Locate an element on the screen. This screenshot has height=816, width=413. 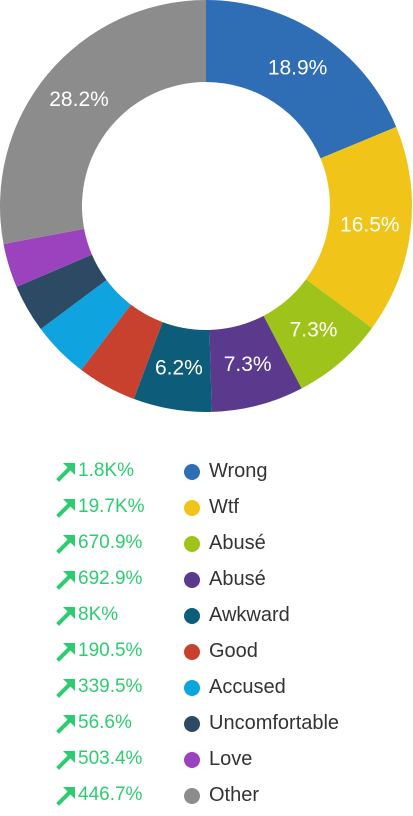
legend-change: 446.7% is located at coordinates (110, 794).